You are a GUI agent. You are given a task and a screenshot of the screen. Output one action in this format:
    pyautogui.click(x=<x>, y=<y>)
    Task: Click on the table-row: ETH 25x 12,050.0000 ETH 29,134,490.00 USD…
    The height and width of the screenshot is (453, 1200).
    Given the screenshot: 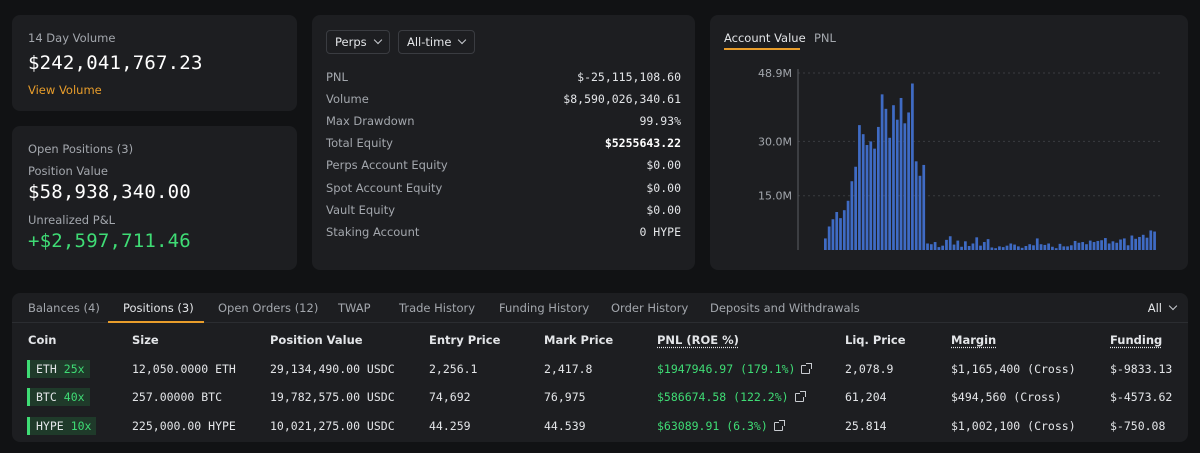 What is the action you would take?
    pyautogui.click(x=600, y=370)
    